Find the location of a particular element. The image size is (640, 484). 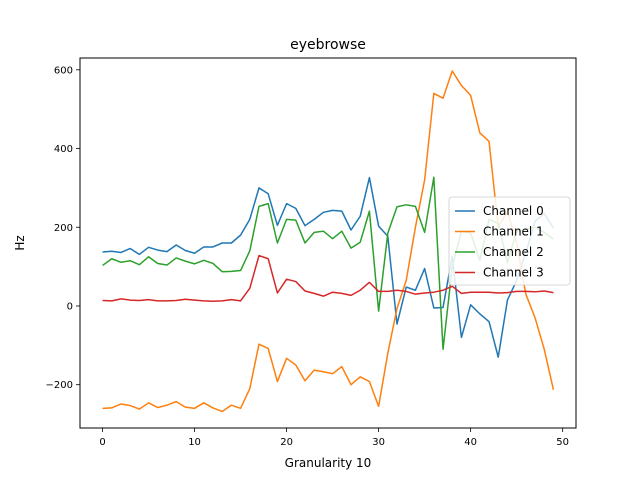

x-tick-label: 10 is located at coordinates (194, 442).